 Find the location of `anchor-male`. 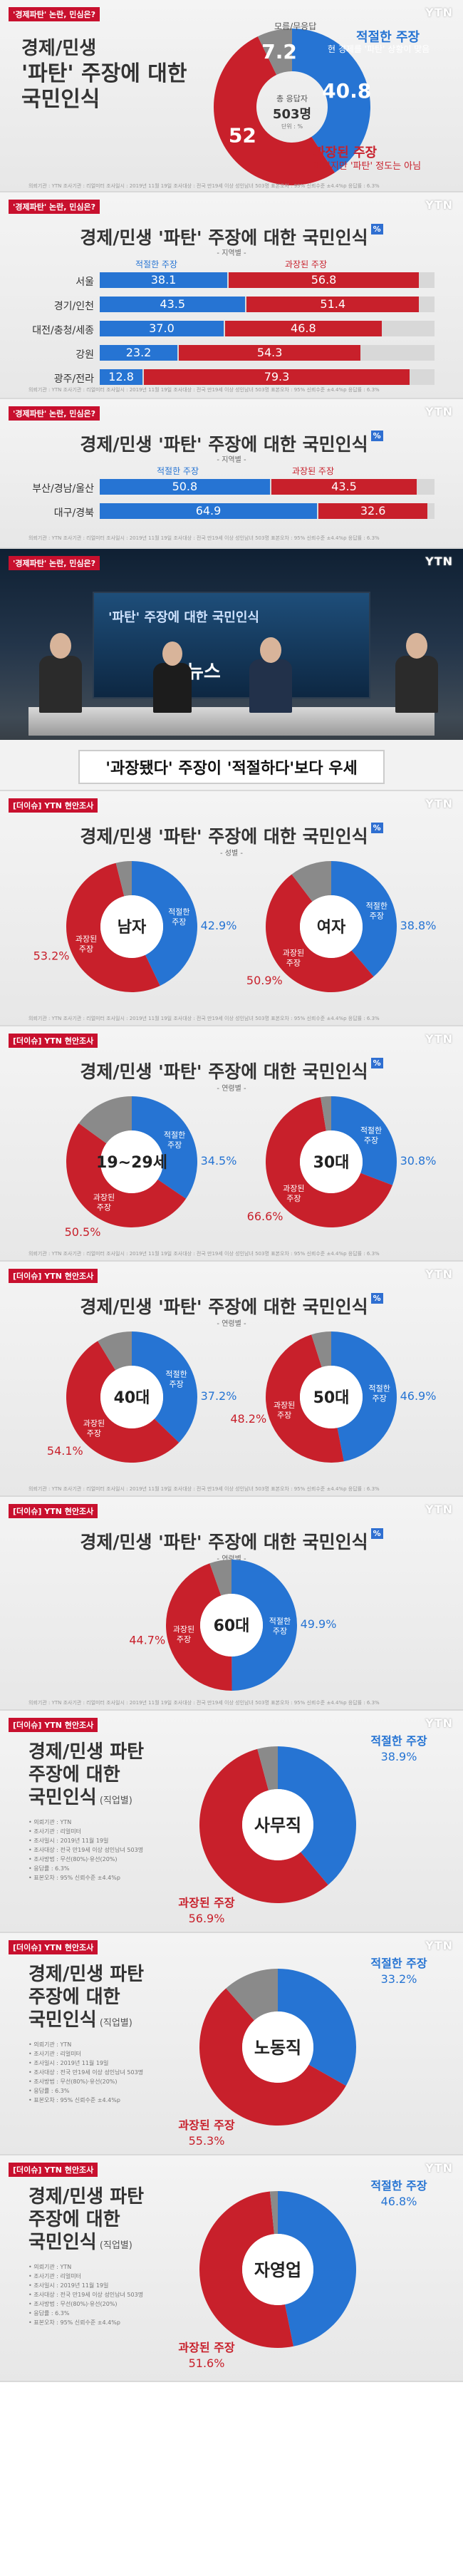

anchor-male is located at coordinates (270, 686).